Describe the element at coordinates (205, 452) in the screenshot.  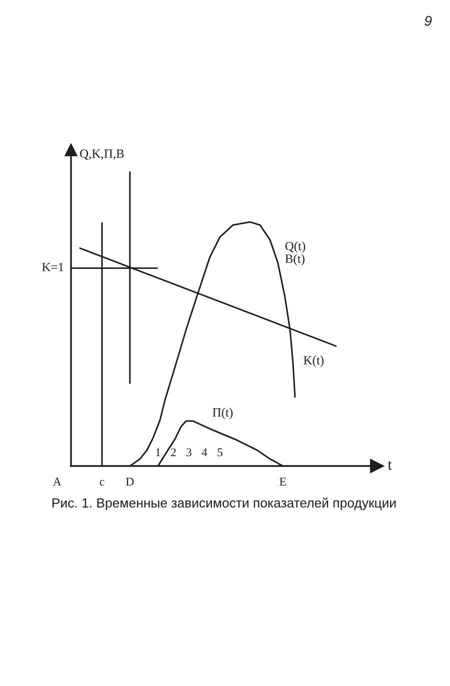
I see `x-tick-label: 4` at that location.